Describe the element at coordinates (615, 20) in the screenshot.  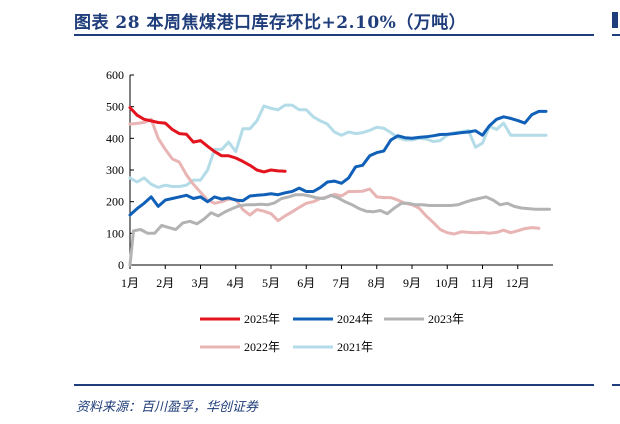
I see `next-figure-edge-marker` at that location.